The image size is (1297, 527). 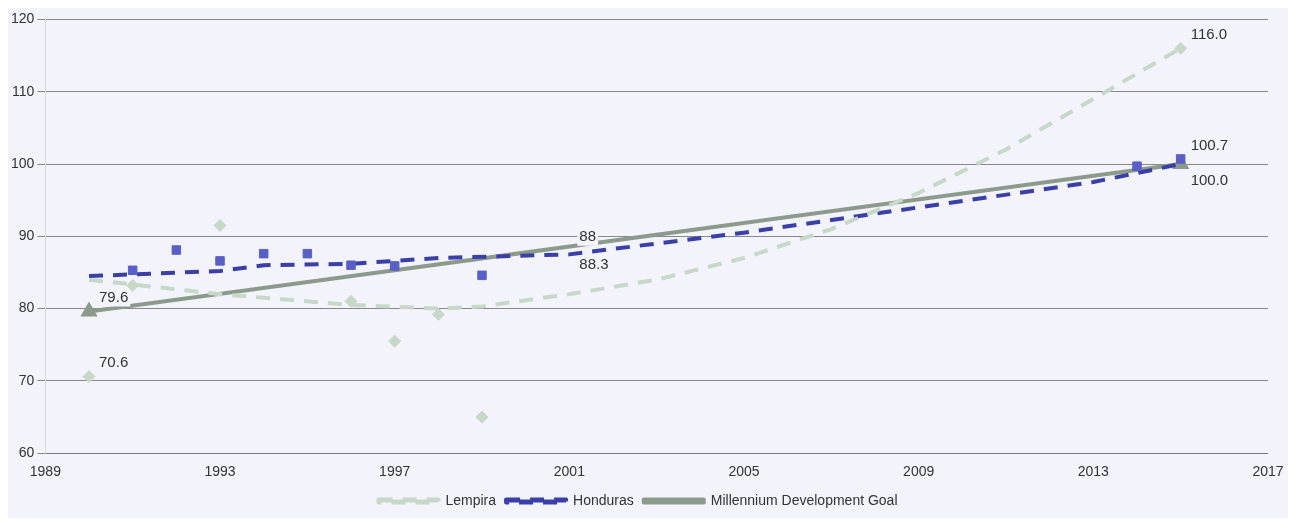 What do you see at coordinates (23, 162) in the screenshot?
I see `y-tick-label: 100` at bounding box center [23, 162].